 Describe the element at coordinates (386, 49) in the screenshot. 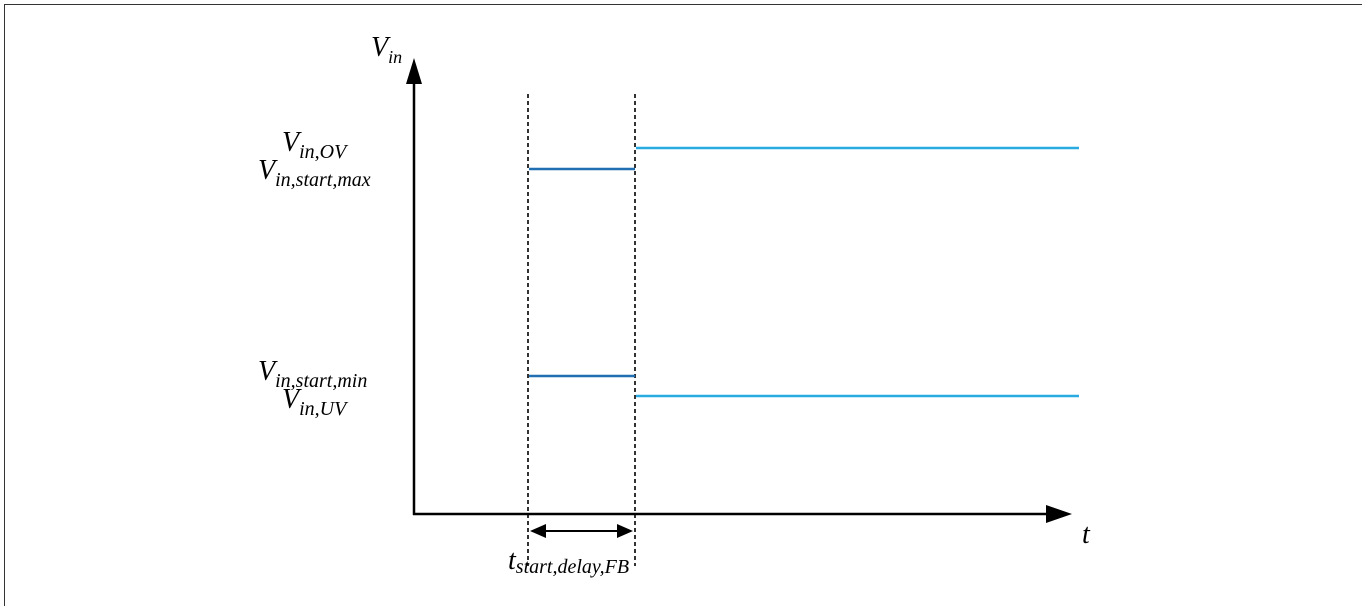

I see `y-axis-label: Vin` at that location.